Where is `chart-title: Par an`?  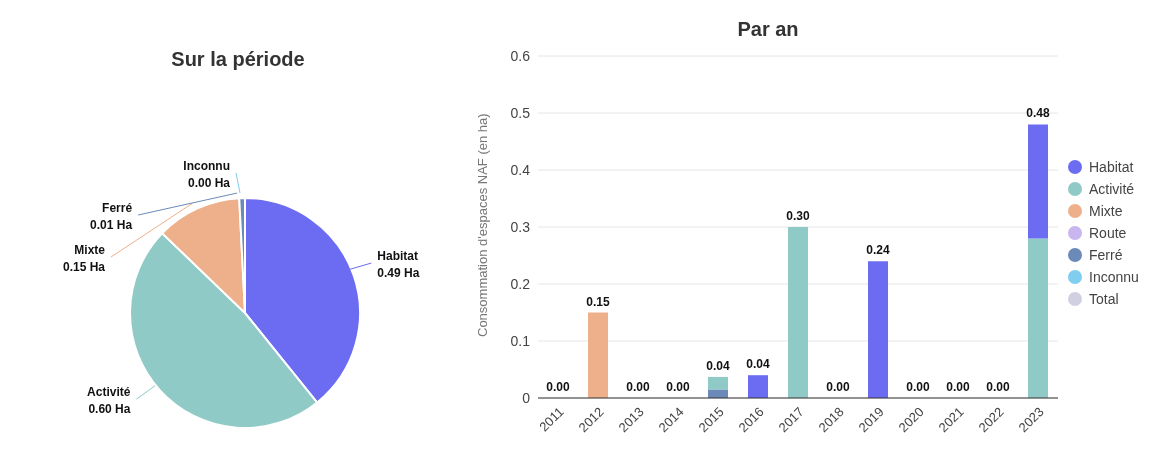
chart-title: Par an is located at coordinates (768, 29).